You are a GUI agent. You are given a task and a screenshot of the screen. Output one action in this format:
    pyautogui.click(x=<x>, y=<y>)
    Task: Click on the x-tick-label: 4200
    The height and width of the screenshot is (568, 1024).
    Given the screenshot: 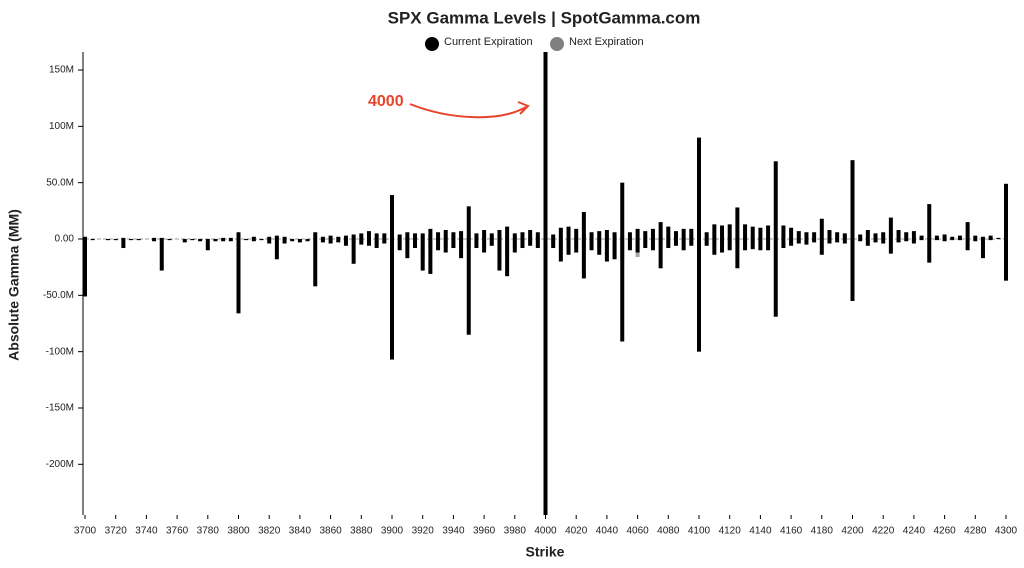 What is the action you would take?
    pyautogui.click(x=852, y=531)
    